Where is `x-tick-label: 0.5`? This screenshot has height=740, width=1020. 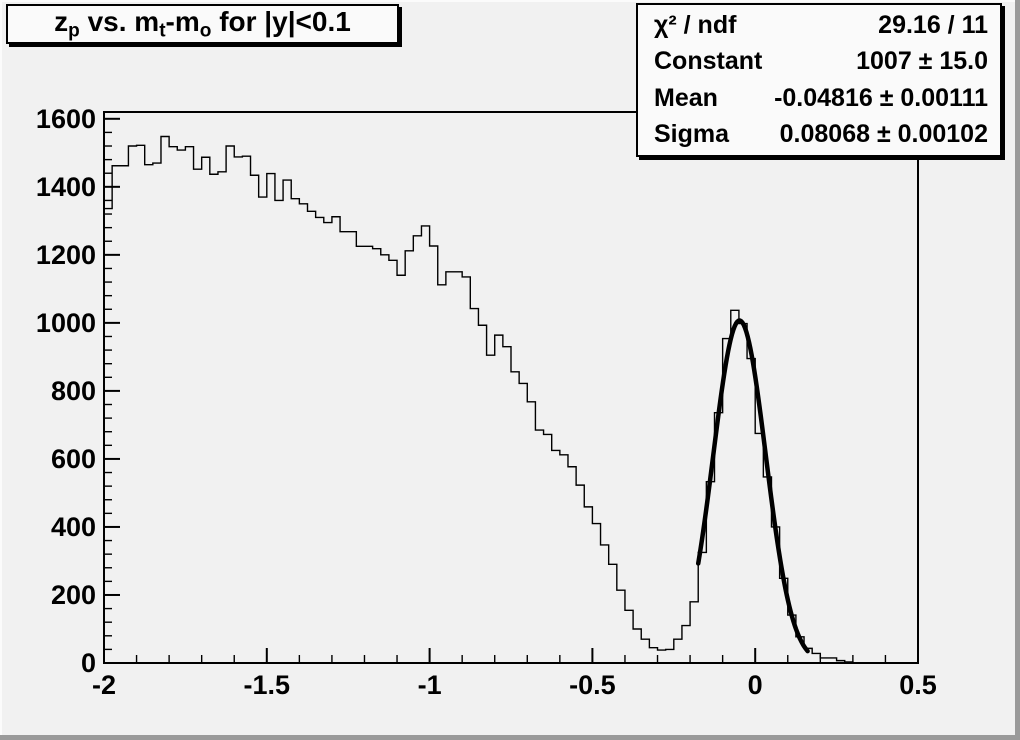
x-tick-label: 0.5 is located at coordinates (918, 685).